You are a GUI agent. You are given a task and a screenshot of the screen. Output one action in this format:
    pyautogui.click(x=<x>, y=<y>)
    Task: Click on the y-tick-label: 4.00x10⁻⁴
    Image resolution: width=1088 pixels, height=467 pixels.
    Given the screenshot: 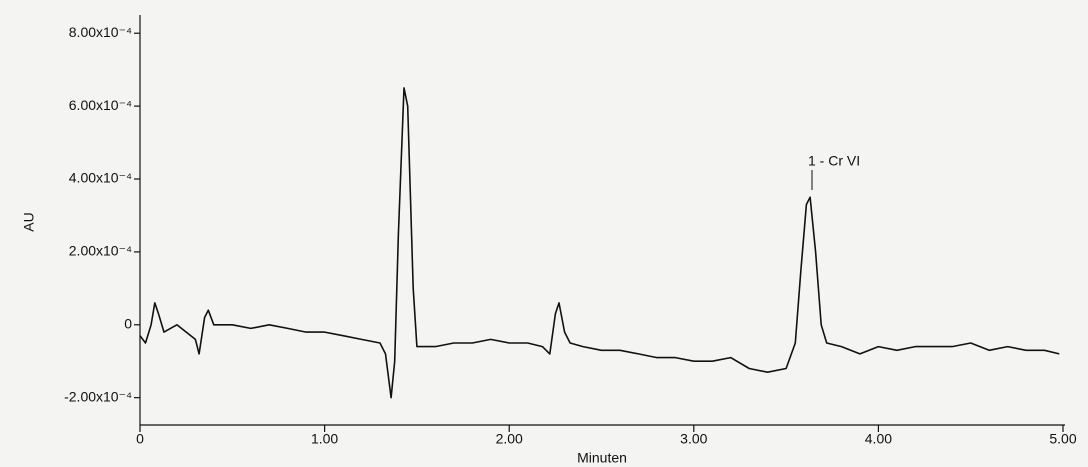 What is the action you would take?
    pyautogui.click(x=100, y=178)
    